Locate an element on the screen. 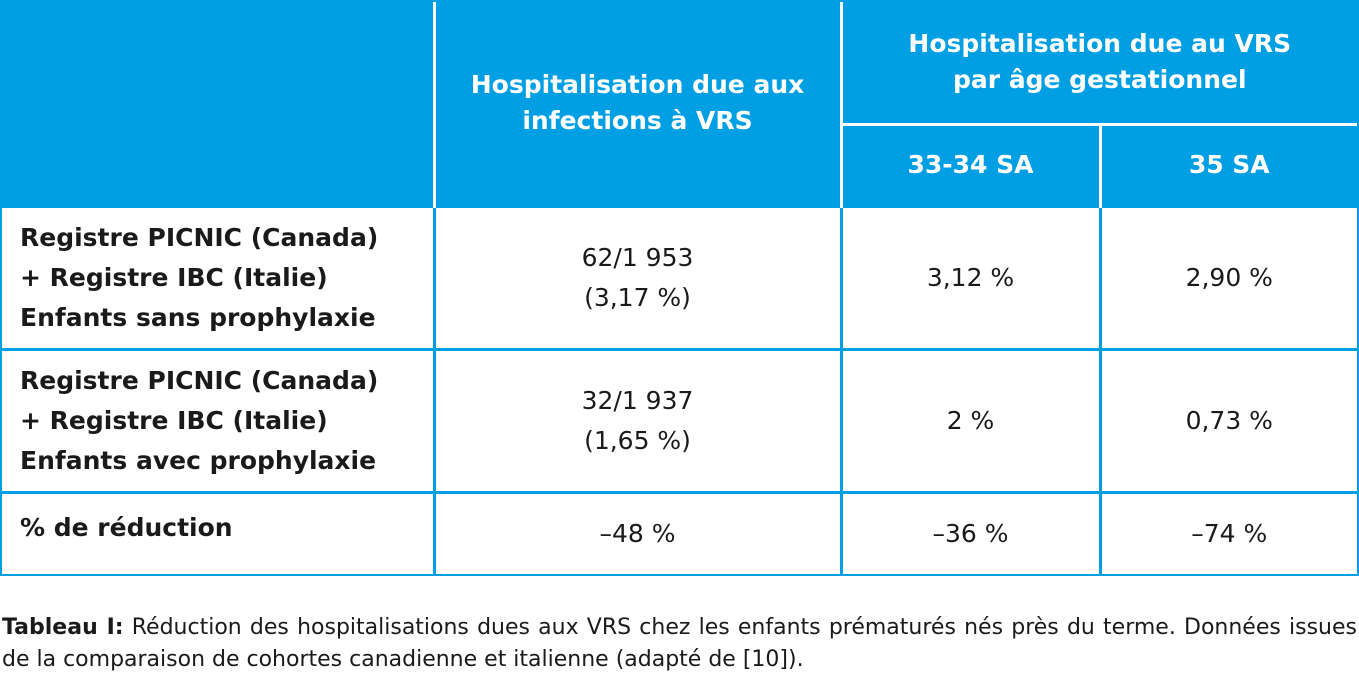  cell-35-sa: 0,73 % is located at coordinates (1227, 419).